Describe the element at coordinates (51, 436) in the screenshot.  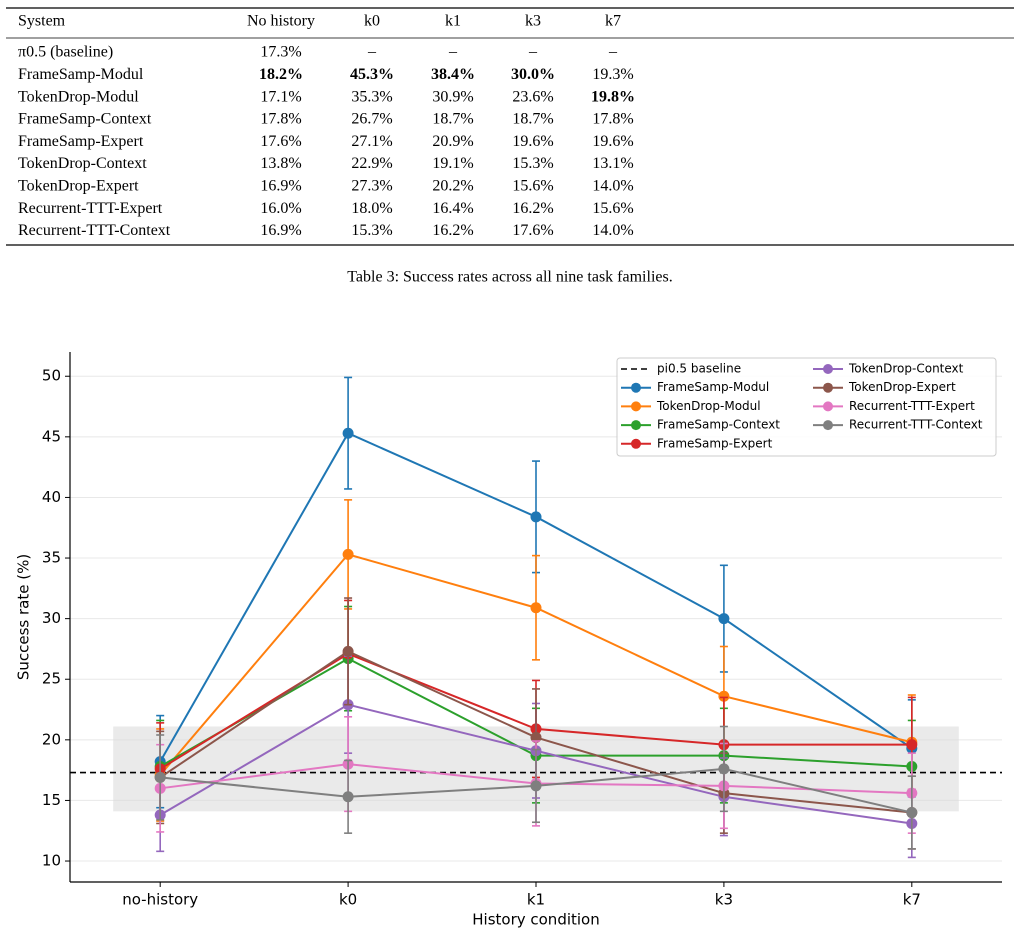
I see `y-tick-label: 45` at that location.